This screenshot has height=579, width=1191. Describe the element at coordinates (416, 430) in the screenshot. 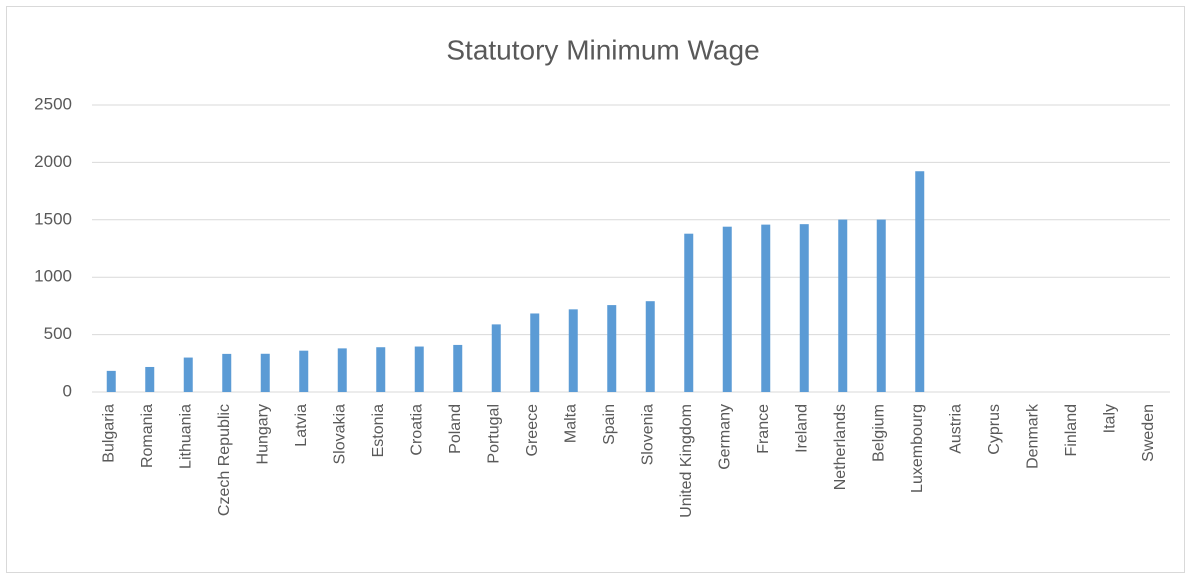

I see `x-tick-label: Croatia` at that location.